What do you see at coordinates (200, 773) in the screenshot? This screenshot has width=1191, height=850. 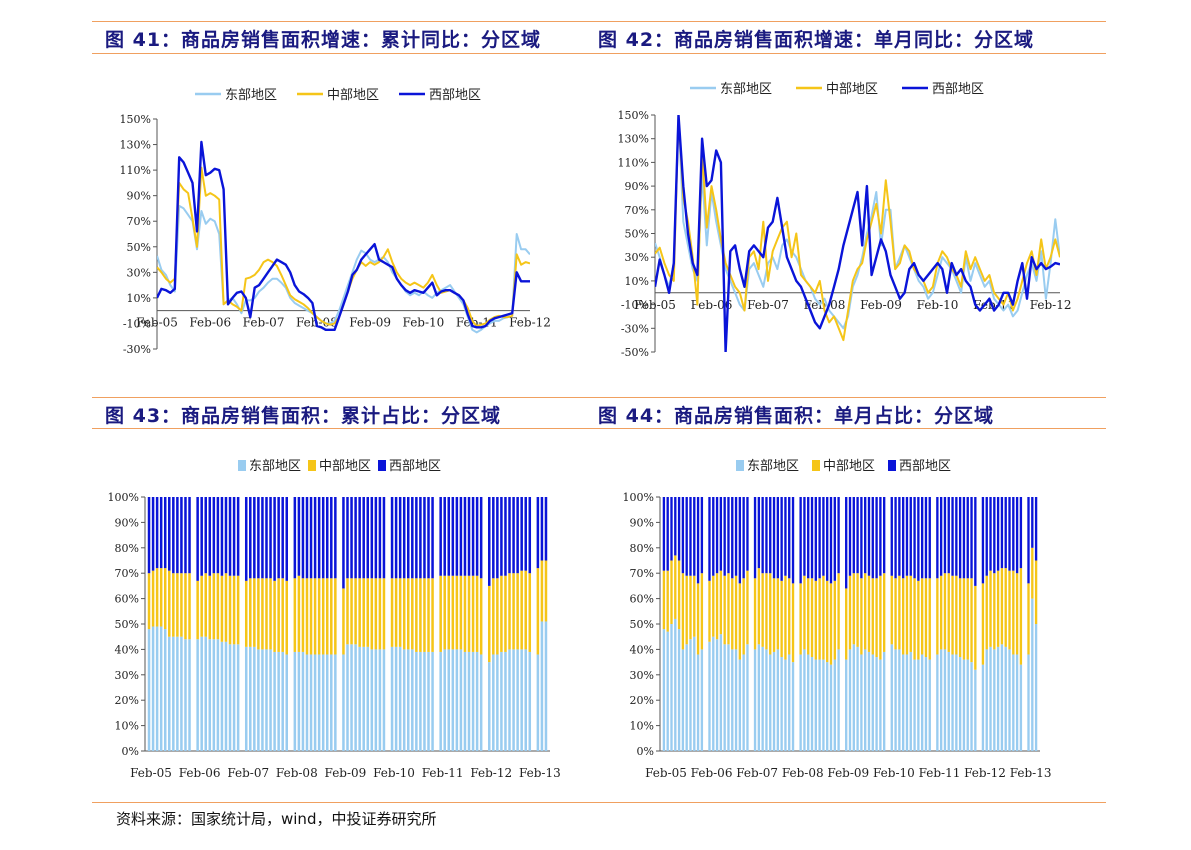 I see `x-tick-label: Feb-06` at bounding box center [200, 773].